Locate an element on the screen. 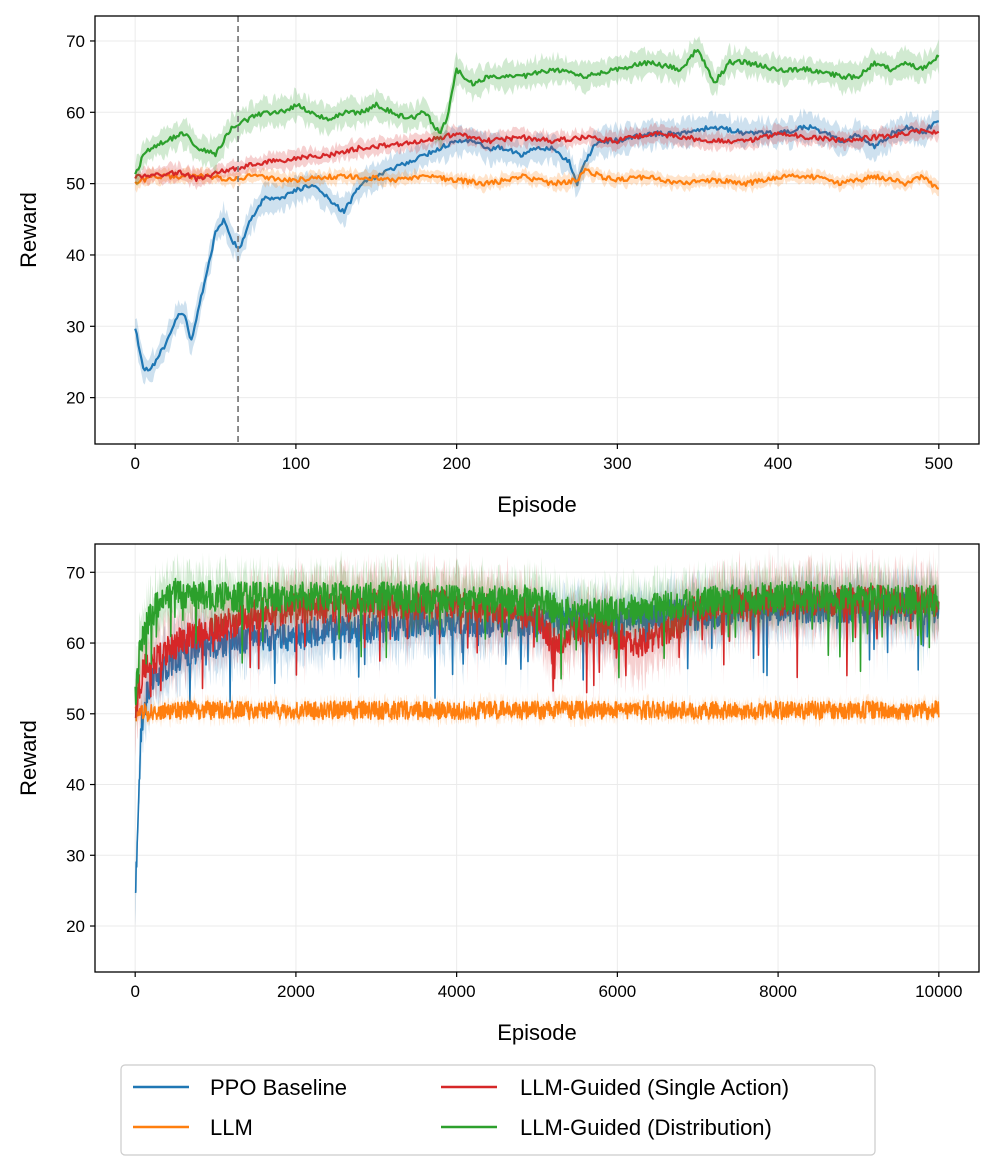 The width and height of the screenshot is (996, 1172). x-tick-label-8000: 8000 is located at coordinates (778, 991).